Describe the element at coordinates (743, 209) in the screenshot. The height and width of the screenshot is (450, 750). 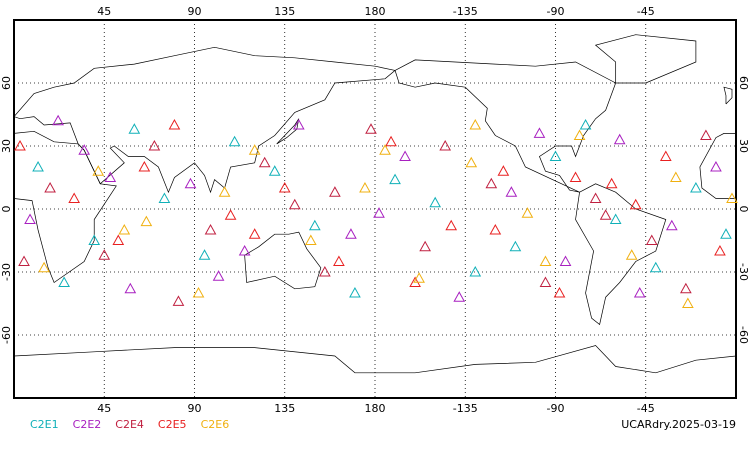
I see `y-tick-label: 0` at that location.